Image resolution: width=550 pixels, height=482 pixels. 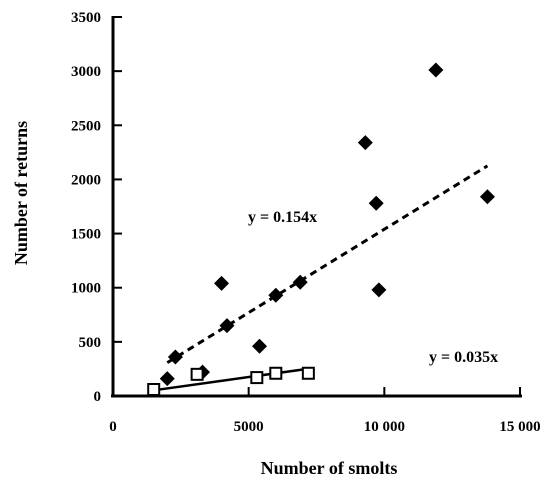 What do you see at coordinates (113, 427) in the screenshot?
I see `x-tick-label: 0` at bounding box center [113, 427].